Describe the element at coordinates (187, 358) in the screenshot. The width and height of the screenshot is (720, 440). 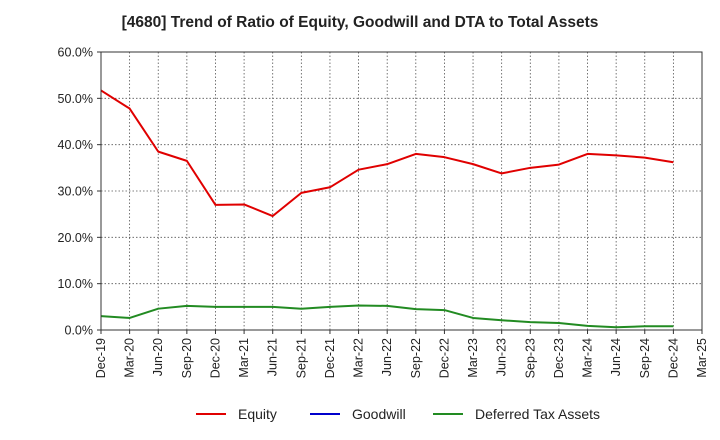
I see `x-tick-label: Sep-20` at that location.